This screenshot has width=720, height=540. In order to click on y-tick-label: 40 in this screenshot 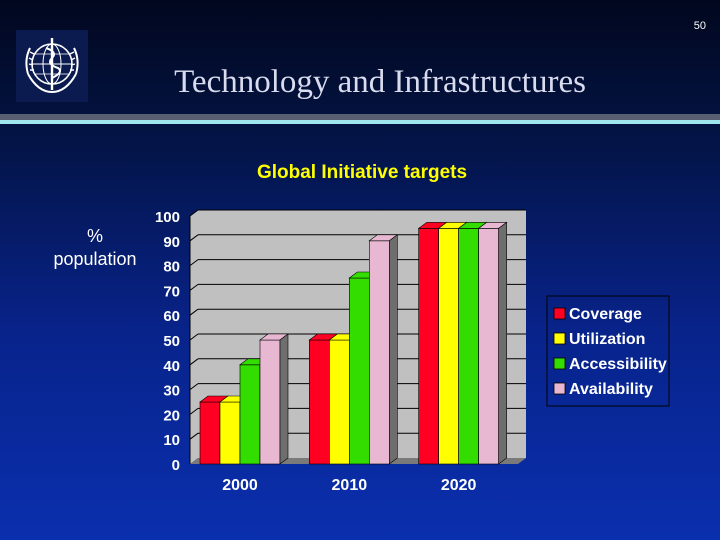, I will do `click(171, 366)`.